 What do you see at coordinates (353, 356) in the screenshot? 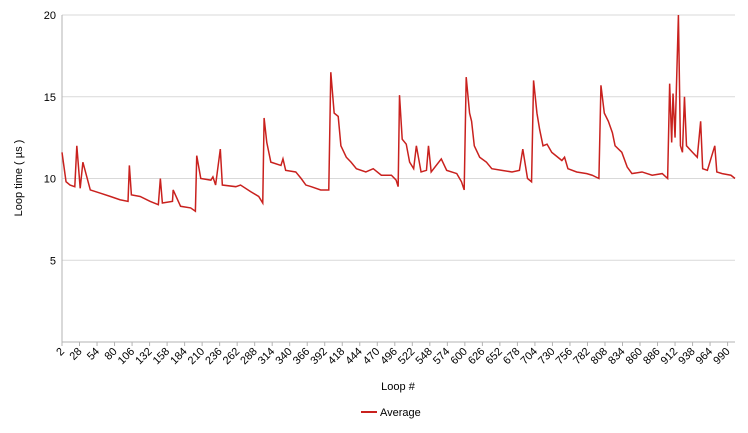
I see `x-tick-label: 444` at bounding box center [353, 356].